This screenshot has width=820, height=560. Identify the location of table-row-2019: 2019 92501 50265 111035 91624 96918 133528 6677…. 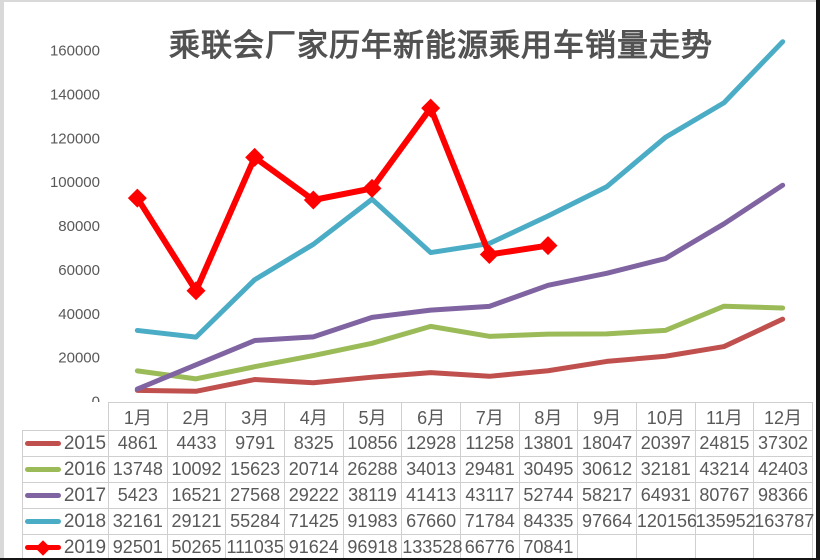
(417, 547).